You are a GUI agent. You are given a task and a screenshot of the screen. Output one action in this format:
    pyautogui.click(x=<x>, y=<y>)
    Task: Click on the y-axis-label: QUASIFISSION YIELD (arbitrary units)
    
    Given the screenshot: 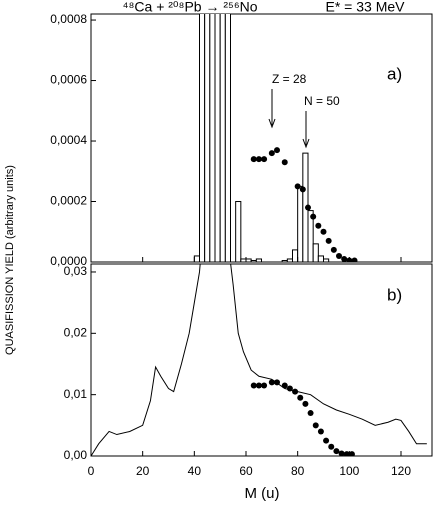 What is the action you would take?
    pyautogui.click(x=10, y=260)
    